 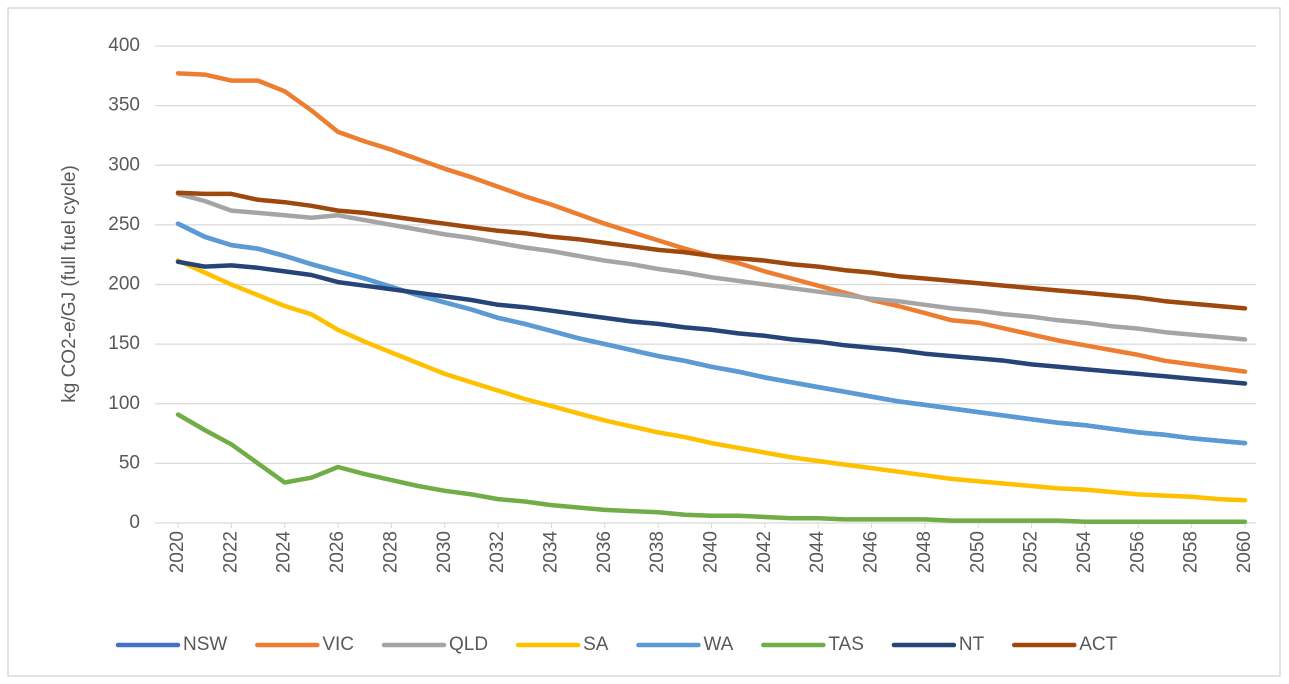 What do you see at coordinates (1098, 644) in the screenshot?
I see `legend-label: ACT` at bounding box center [1098, 644].